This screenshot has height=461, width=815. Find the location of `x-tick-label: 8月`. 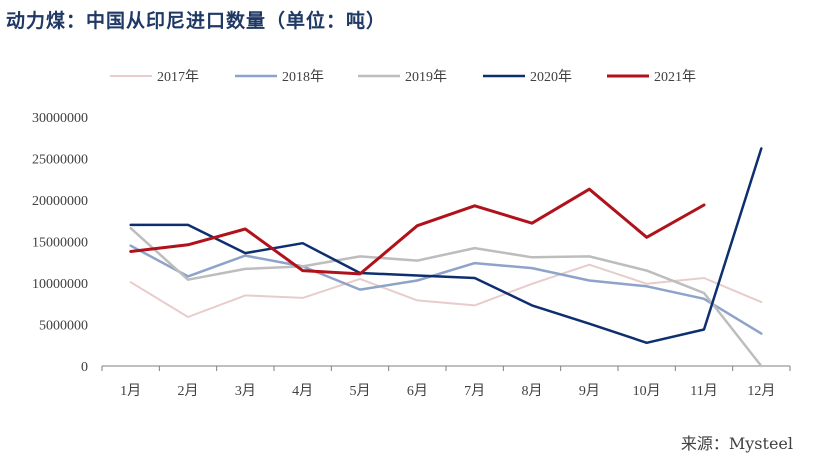

x-tick-label: 8月 is located at coordinates (532, 391).